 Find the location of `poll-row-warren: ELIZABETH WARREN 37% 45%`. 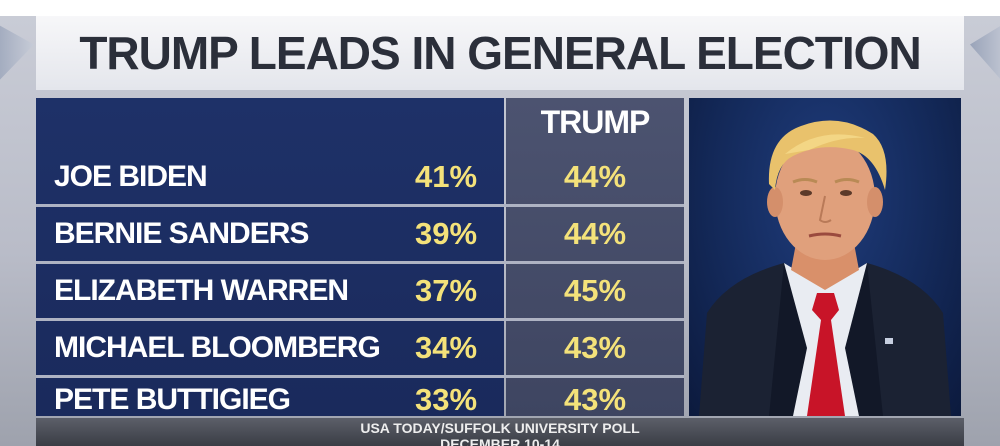

poll-row-warren: ELIZABETH WARREN 37% 45% is located at coordinates (360, 291).